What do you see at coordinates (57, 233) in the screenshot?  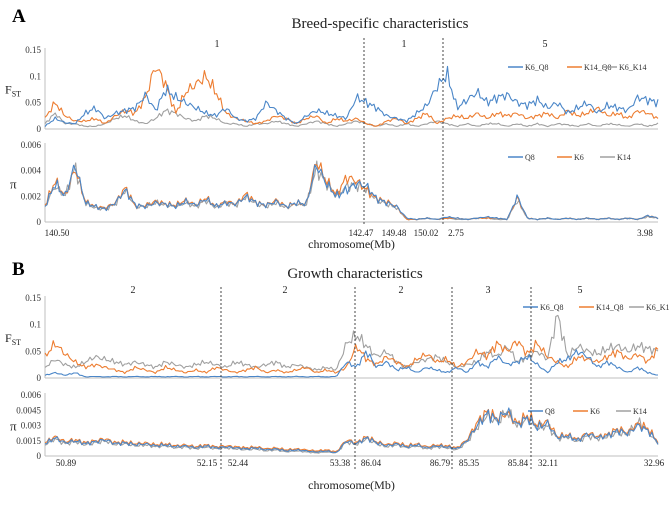 I see `x-tick-label: 140.50` at bounding box center [57, 233].